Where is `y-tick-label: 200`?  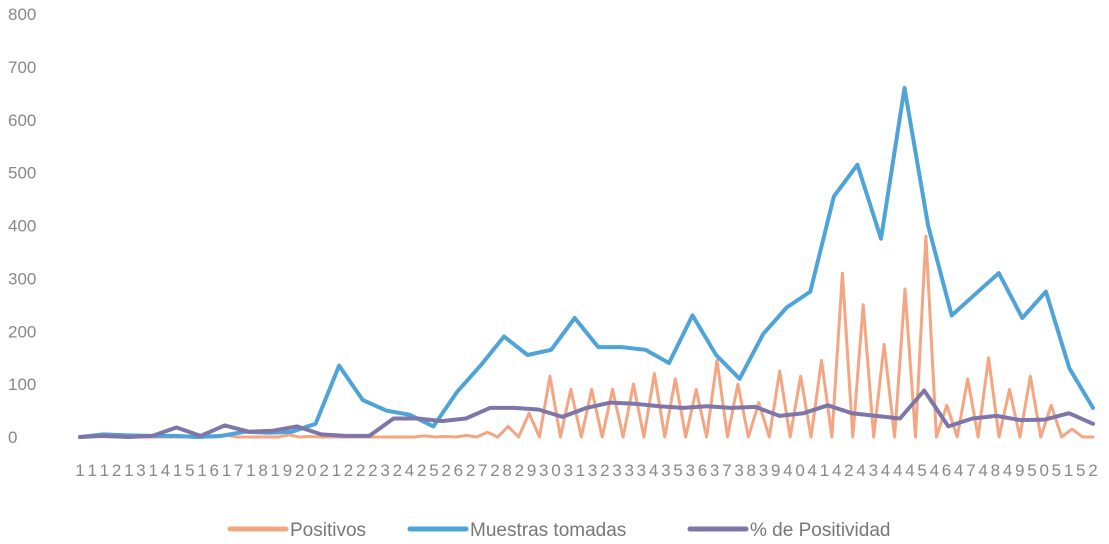
y-tick-label: 200 is located at coordinates (22, 331).